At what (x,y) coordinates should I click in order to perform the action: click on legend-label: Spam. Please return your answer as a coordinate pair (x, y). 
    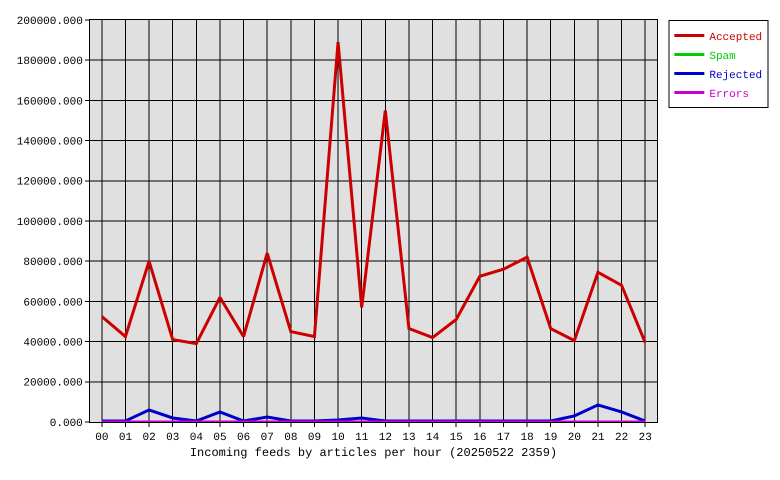
    Looking at the image, I should click on (722, 56).